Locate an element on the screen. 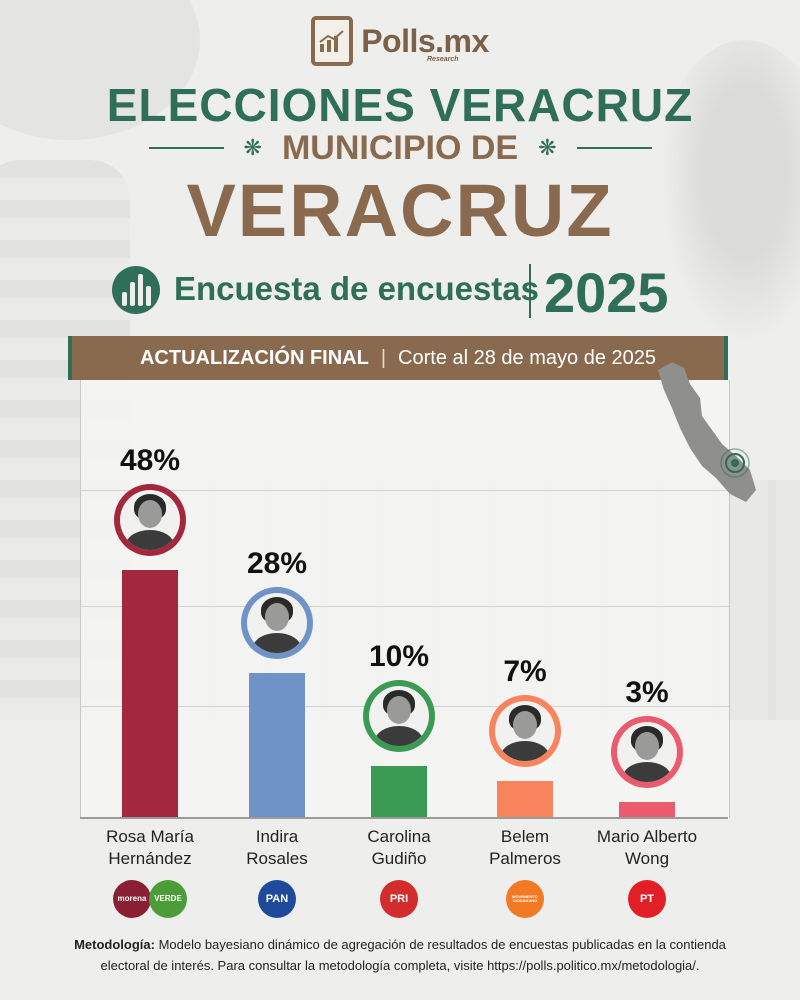 The image size is (800, 1000). mc-logo: MOVIMIENTO CIUDADANO is located at coordinates (525, 899).